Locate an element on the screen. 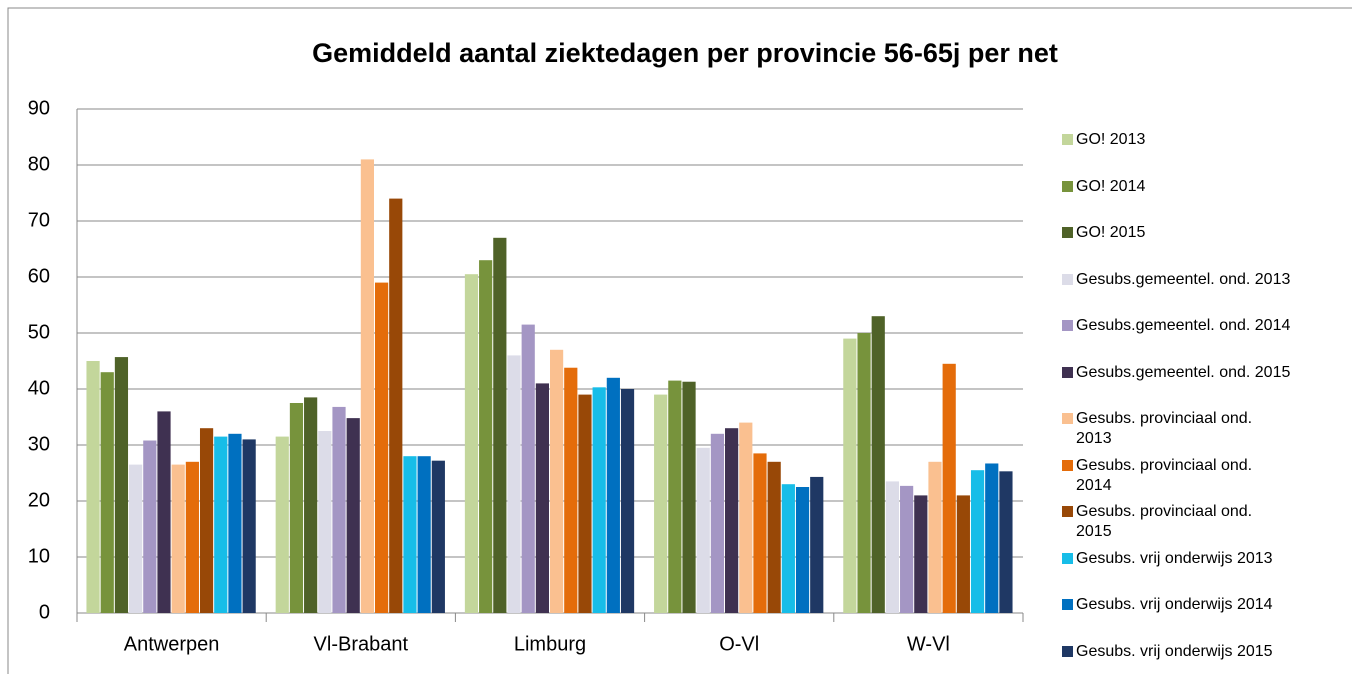  legend-item: Gesubs. provinciaal ond. 2013 is located at coordinates (1177, 429).